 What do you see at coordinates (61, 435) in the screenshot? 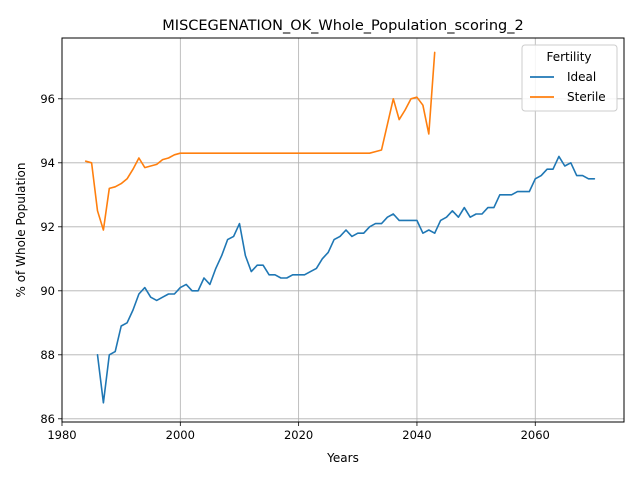
I see `x-tick-label: 1980` at bounding box center [61, 435].